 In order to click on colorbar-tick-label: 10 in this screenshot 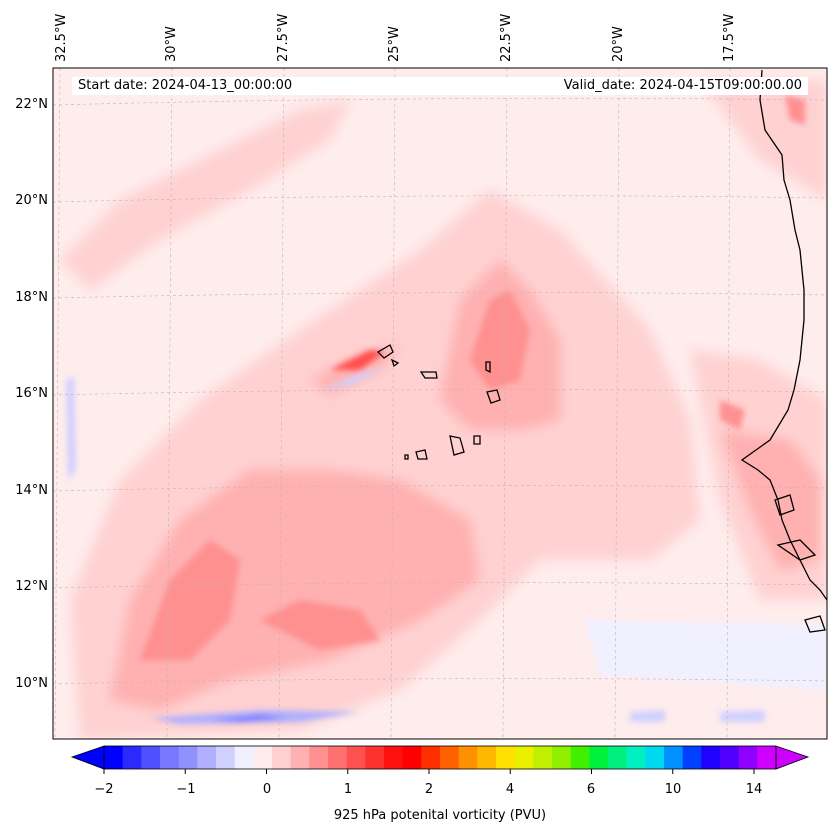, I will do `click(673, 789)`.